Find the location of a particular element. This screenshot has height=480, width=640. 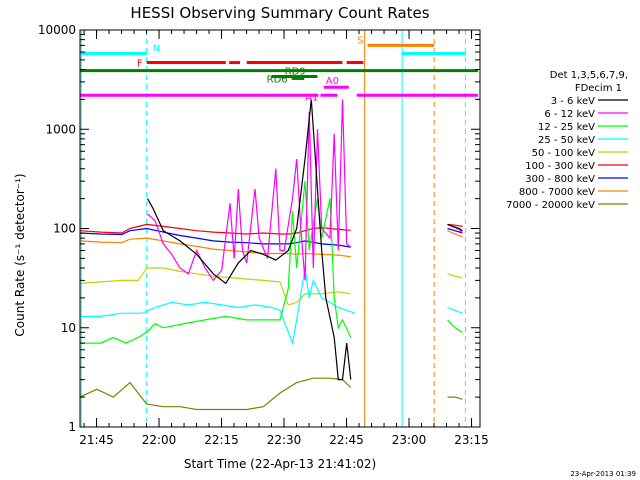

legend-entry-label: 3 - 6 keV is located at coordinates (573, 101).